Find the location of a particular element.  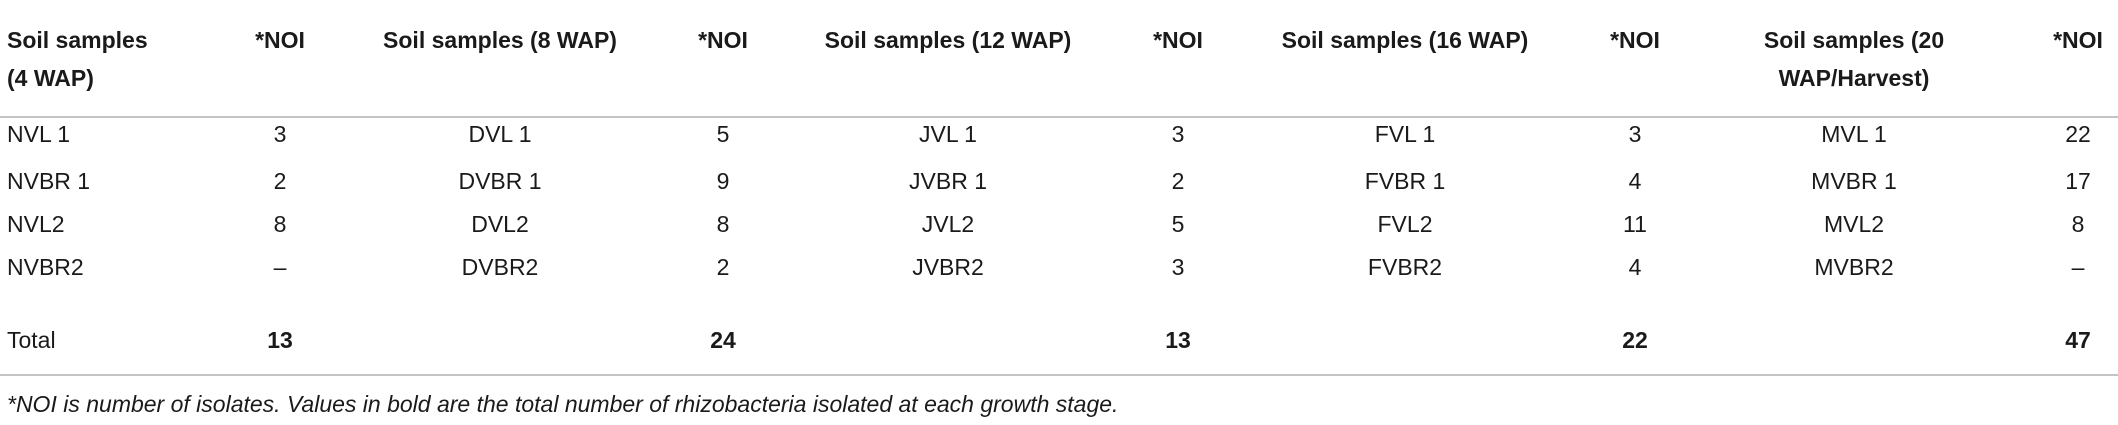

column-header: Soil samples (20 WAP/Harvest) is located at coordinates (1854, 59).